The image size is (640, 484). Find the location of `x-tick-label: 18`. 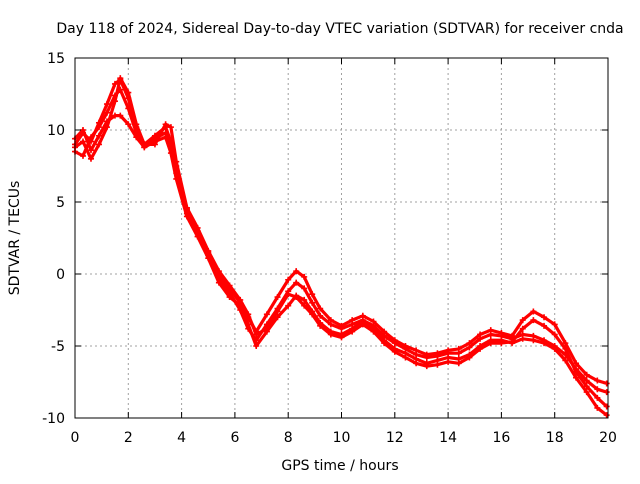

x-tick-label: 18 is located at coordinates (555, 438).